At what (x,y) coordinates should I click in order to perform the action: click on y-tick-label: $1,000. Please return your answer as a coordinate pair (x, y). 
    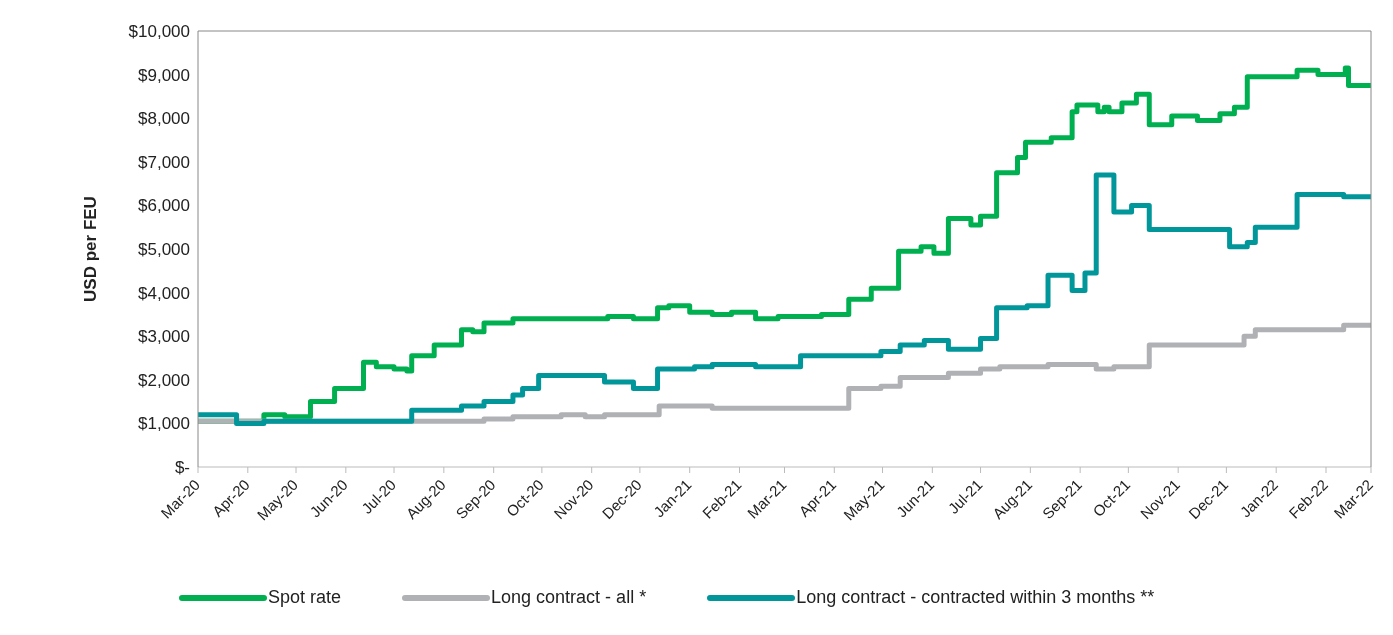
    Looking at the image, I should click on (164, 424).